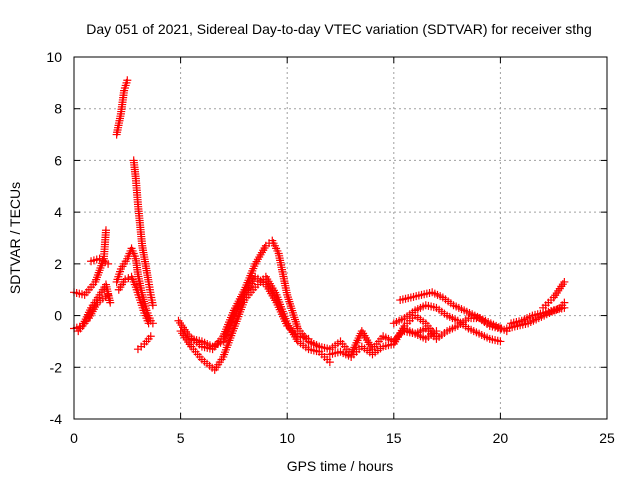  I want to click on series-track-c, so click(93, 313).